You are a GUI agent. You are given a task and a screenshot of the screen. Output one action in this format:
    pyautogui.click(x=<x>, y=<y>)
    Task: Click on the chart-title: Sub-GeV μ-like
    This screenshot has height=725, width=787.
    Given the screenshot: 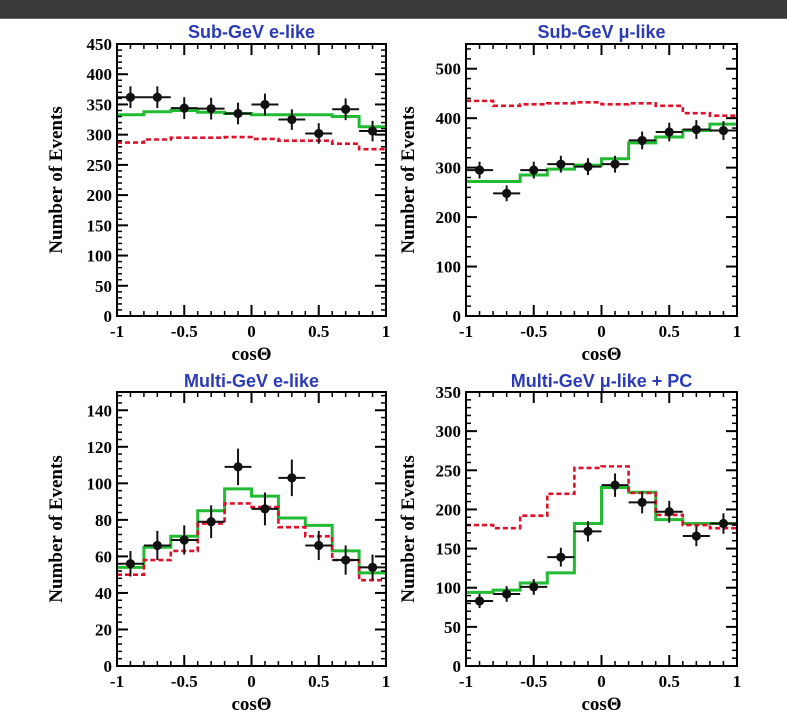 What is the action you would take?
    pyautogui.click(x=601, y=32)
    